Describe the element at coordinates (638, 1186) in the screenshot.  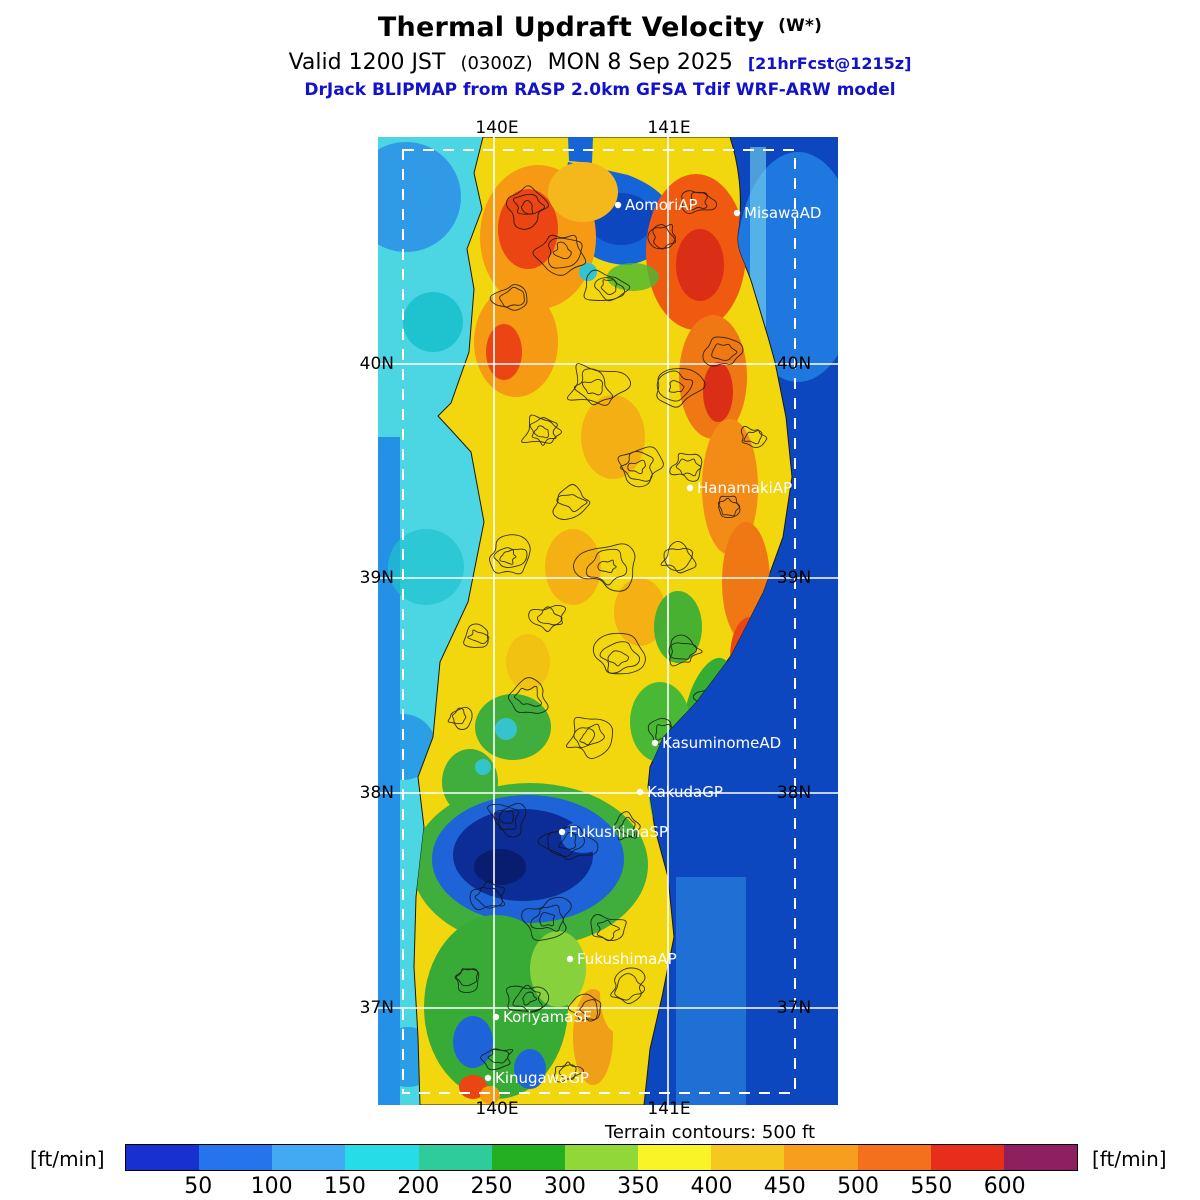
I see `colorbar-tick-label: 350` at that location.